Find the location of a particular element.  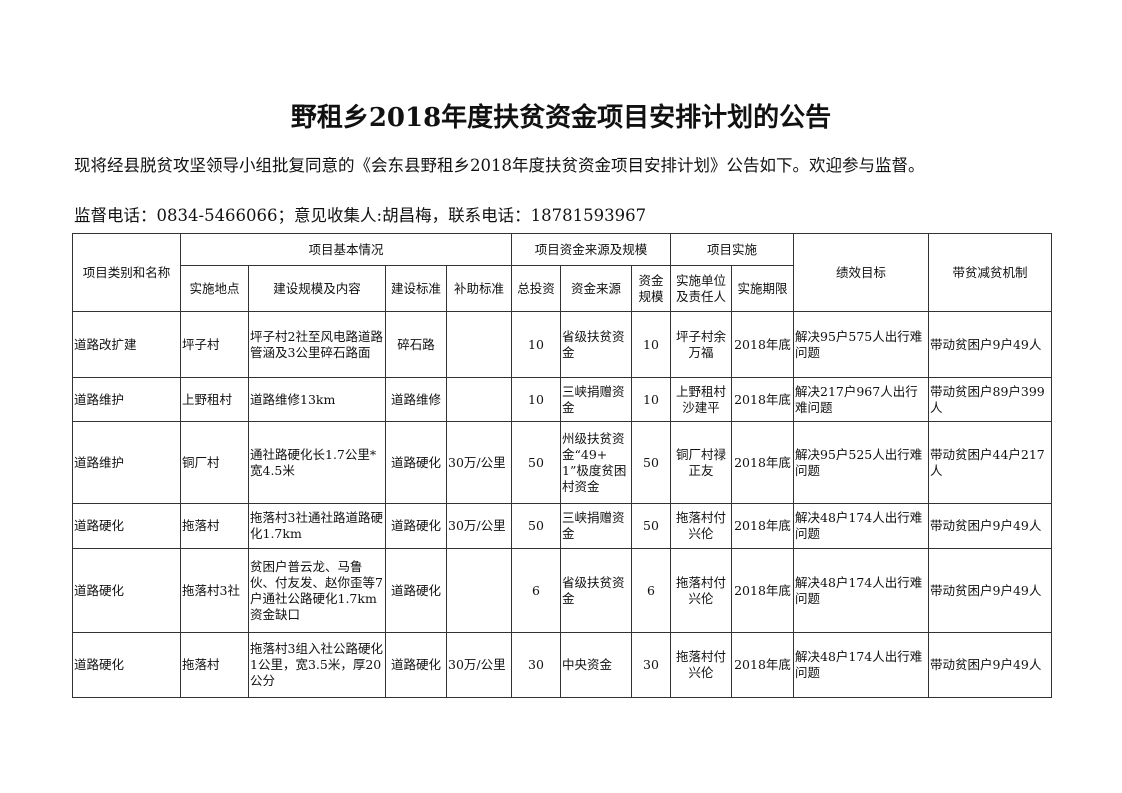

cell-goal: 解决217户967人出行难问题 is located at coordinates (861, 399).